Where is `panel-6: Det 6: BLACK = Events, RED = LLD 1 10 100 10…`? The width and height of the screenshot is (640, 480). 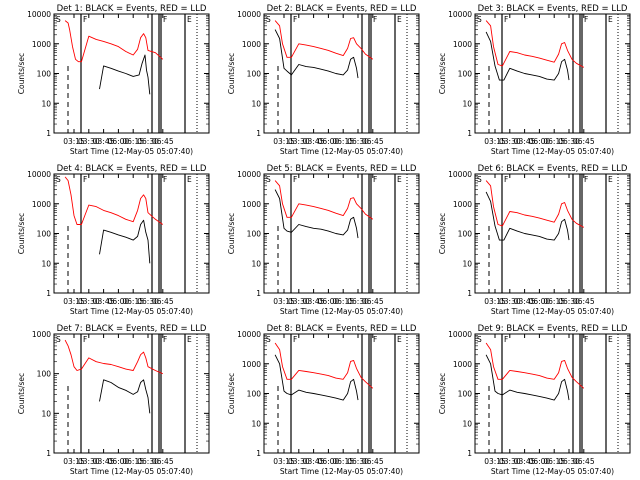 panel-6: Det 6: BLACK = Events, RED = LLD 1 10 100 10… is located at coordinates (534, 240).